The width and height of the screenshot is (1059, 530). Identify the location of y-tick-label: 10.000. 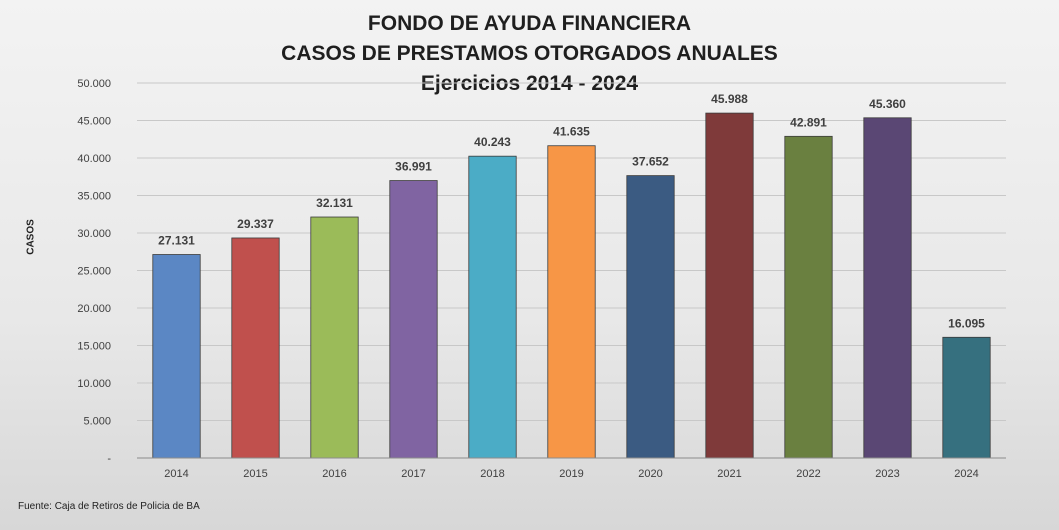
(94, 384).